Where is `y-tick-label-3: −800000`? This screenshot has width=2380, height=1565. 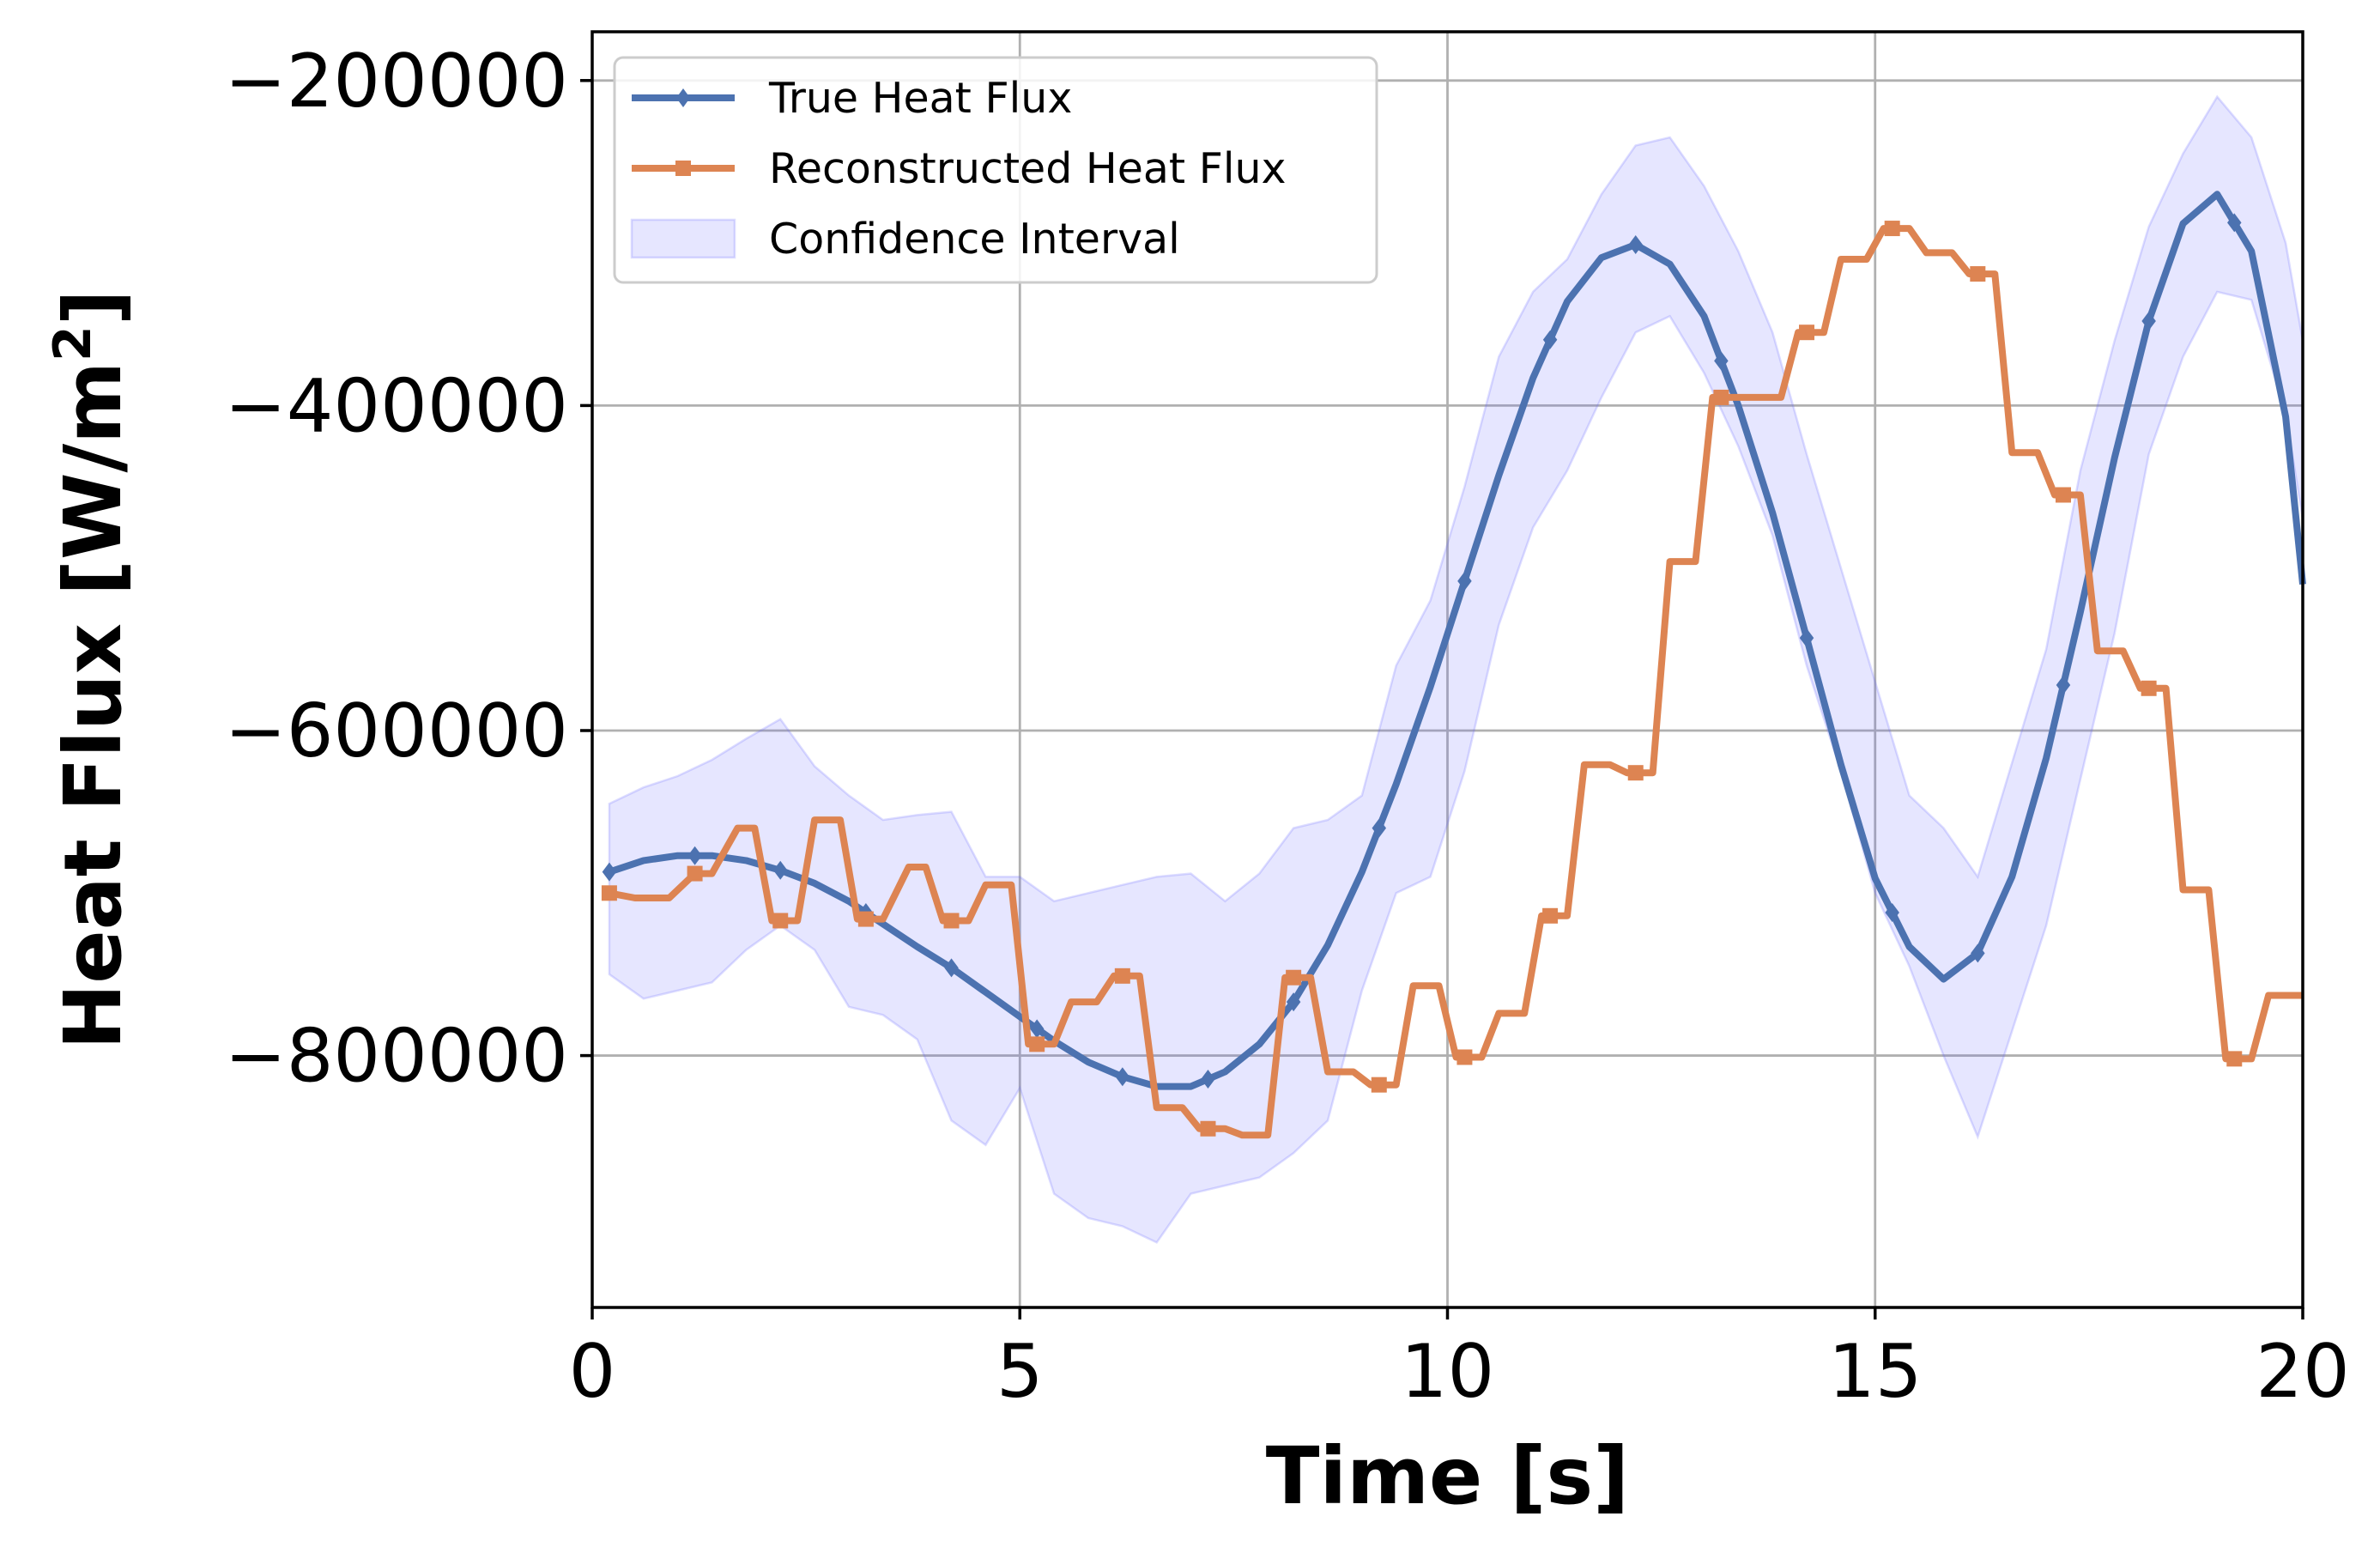
y-tick-label-3: −800000 is located at coordinates (397, 1057).